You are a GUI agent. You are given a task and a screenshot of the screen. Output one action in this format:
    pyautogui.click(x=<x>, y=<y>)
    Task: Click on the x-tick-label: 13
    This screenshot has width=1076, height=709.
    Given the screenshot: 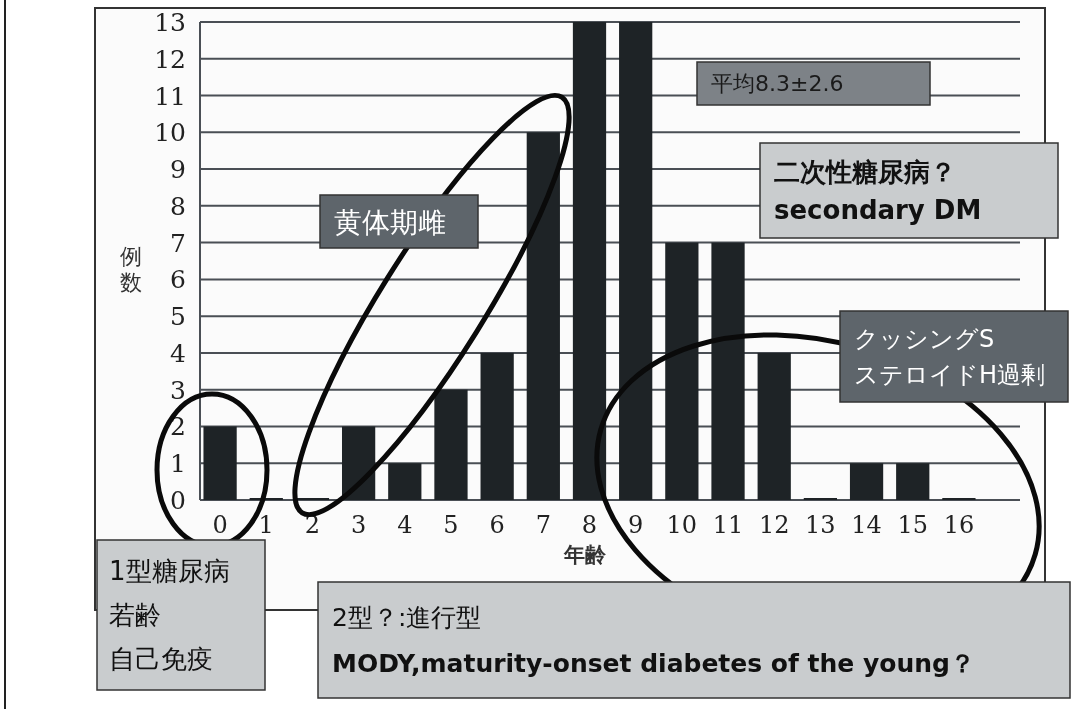 What is the action you would take?
    pyautogui.click(x=820, y=525)
    